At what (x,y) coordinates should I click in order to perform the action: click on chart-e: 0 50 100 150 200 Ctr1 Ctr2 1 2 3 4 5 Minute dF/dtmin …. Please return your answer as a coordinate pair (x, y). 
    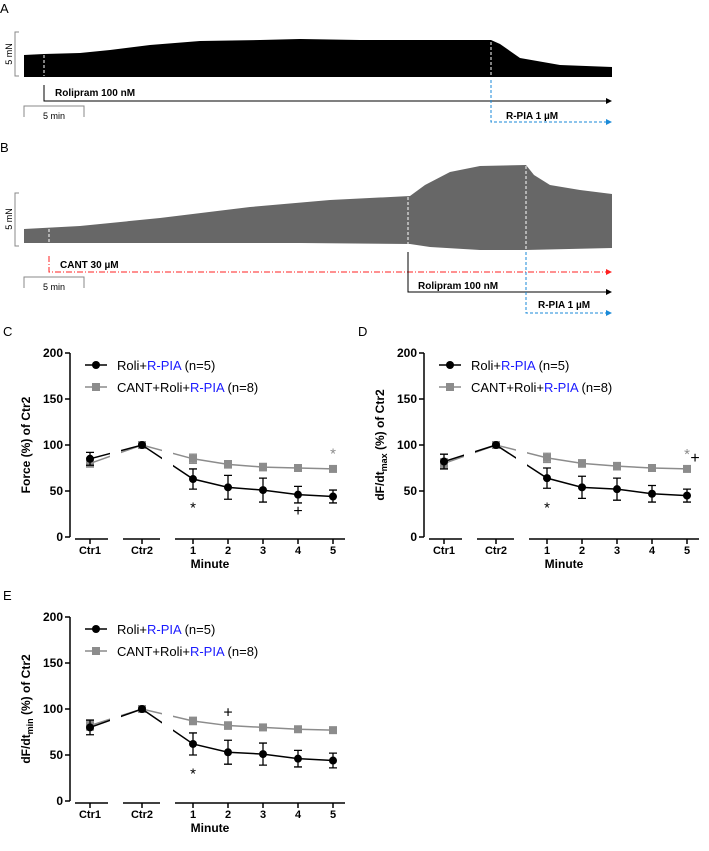
    Looking at the image, I should click on (182, 722).